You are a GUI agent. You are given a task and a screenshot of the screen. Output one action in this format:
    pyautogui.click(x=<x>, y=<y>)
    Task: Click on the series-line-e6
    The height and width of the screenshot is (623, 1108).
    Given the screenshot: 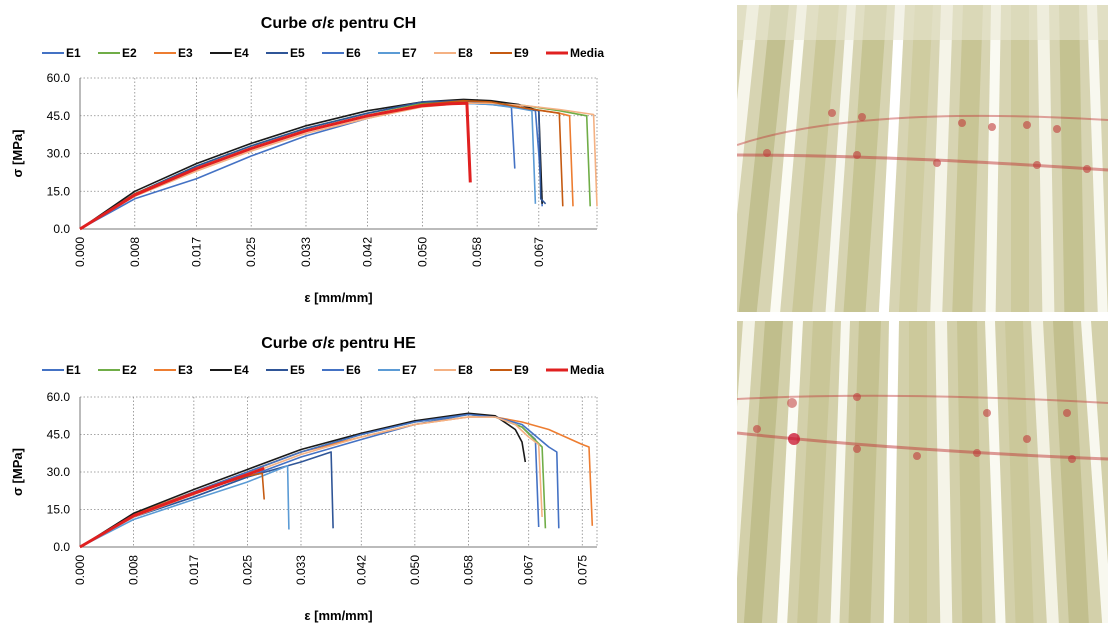 What is the action you would take?
    pyautogui.click(x=297, y=166)
    